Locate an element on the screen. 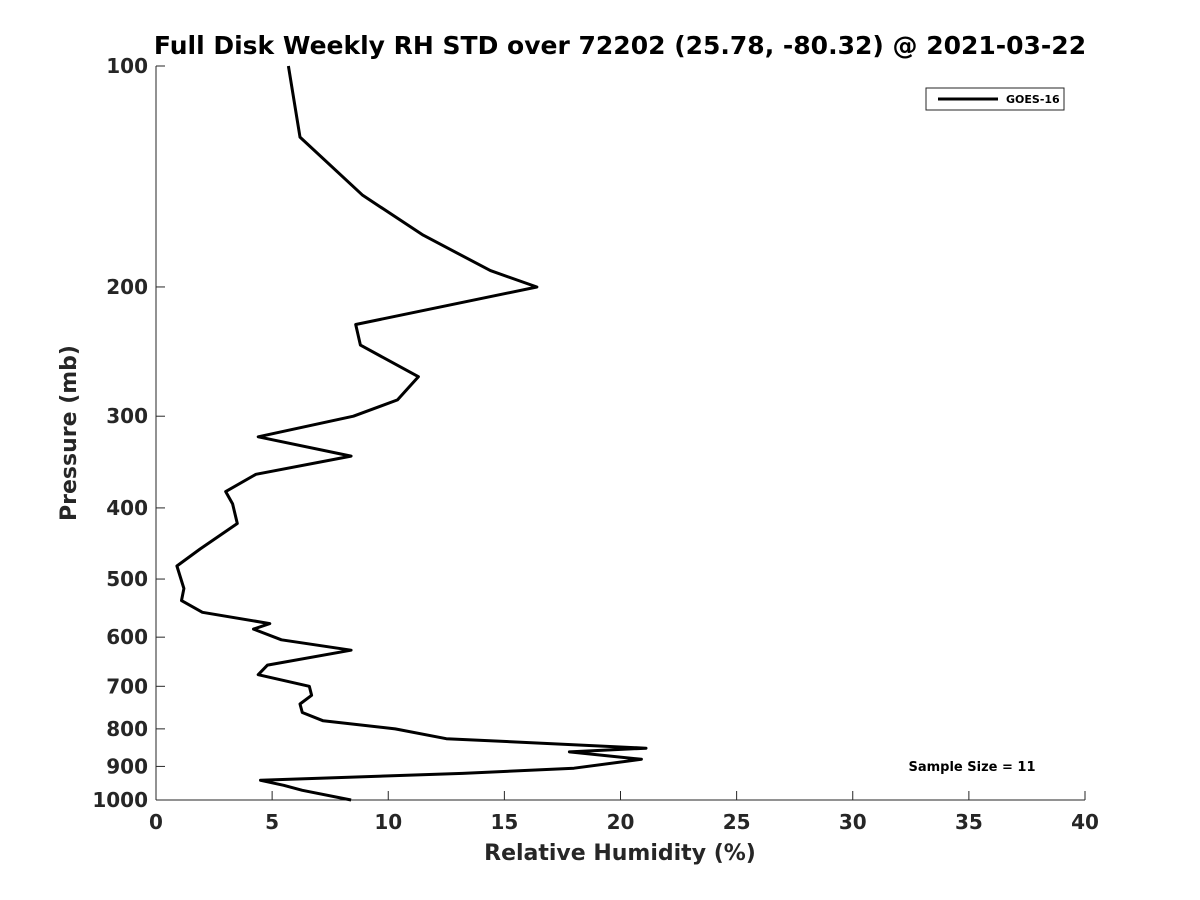 This screenshot has width=1200, height=900. y-tick-label: 700 is located at coordinates (127, 686).